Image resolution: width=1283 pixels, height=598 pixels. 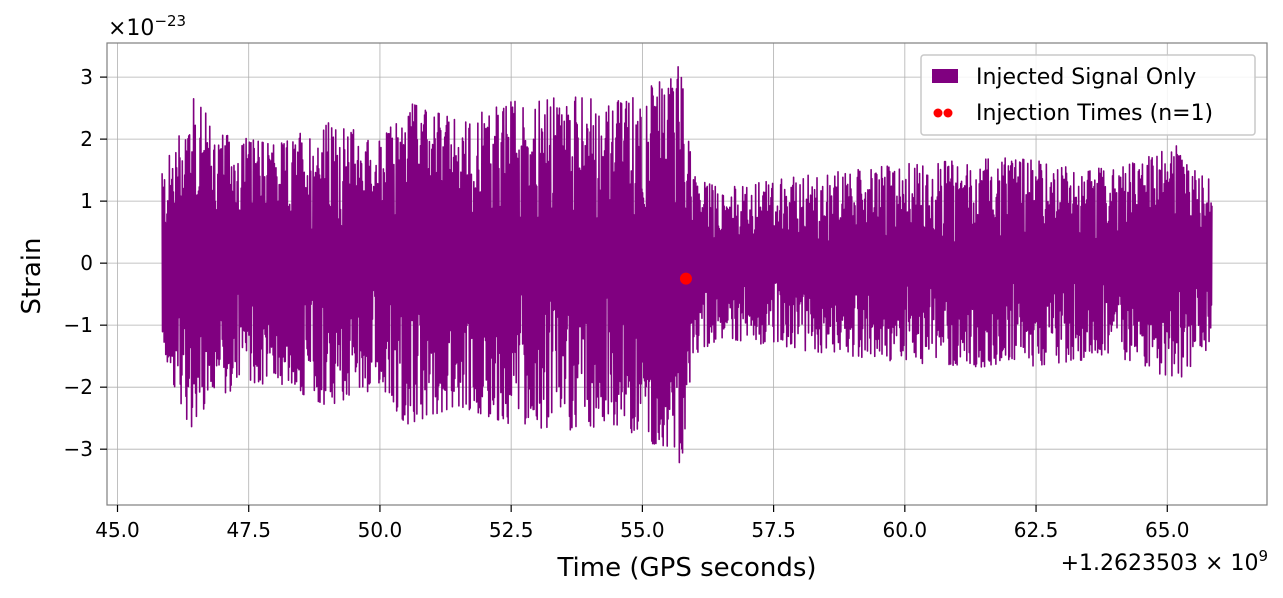 I want to click on y-tick-label: 0, so click(x=86, y=263).